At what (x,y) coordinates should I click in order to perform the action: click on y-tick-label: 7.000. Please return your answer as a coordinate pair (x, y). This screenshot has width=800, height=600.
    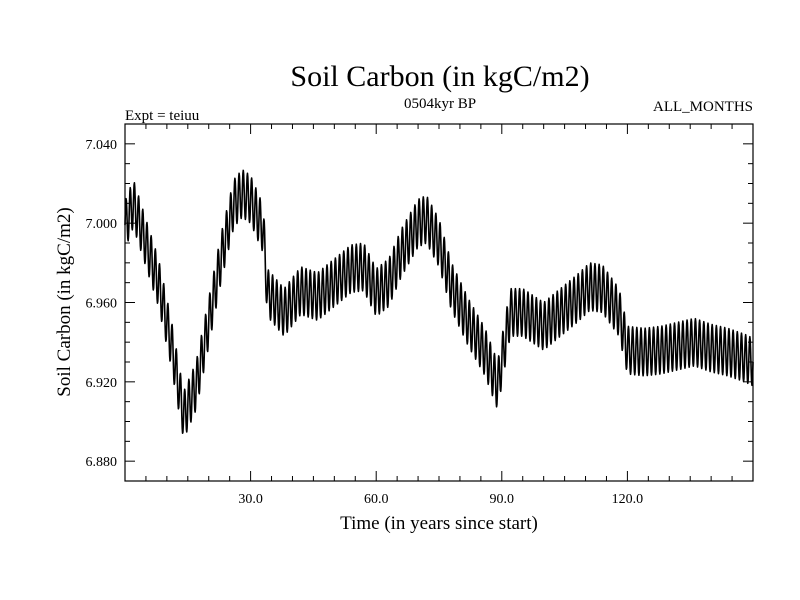
    Looking at the image, I should click on (102, 224).